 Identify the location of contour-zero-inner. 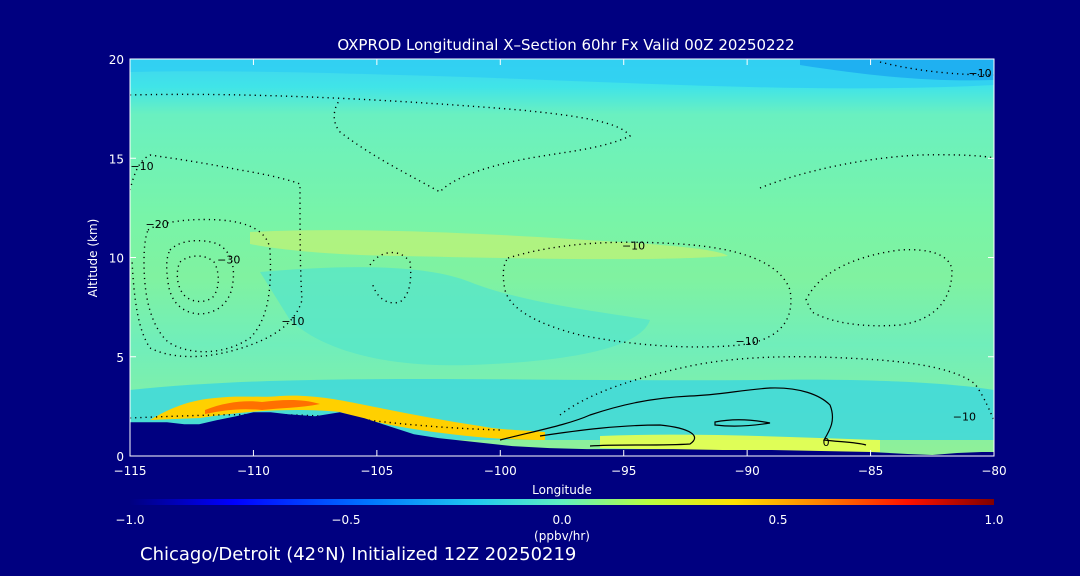
(617, 435).